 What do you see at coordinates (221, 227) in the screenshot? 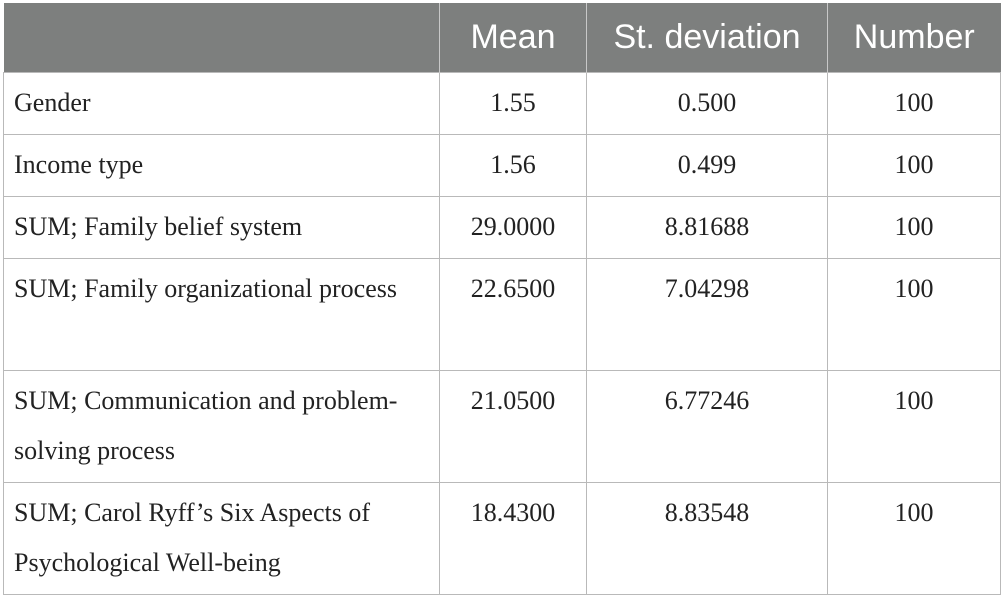
I see `row-label: SUM; Family belief system` at bounding box center [221, 227].